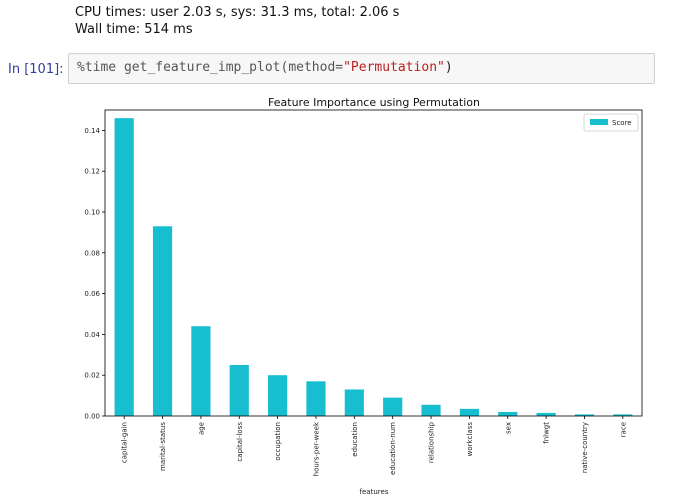 The image size is (681, 501). Describe the element at coordinates (92, 335) in the screenshot. I see `y-tick-label: 0.04` at that location.